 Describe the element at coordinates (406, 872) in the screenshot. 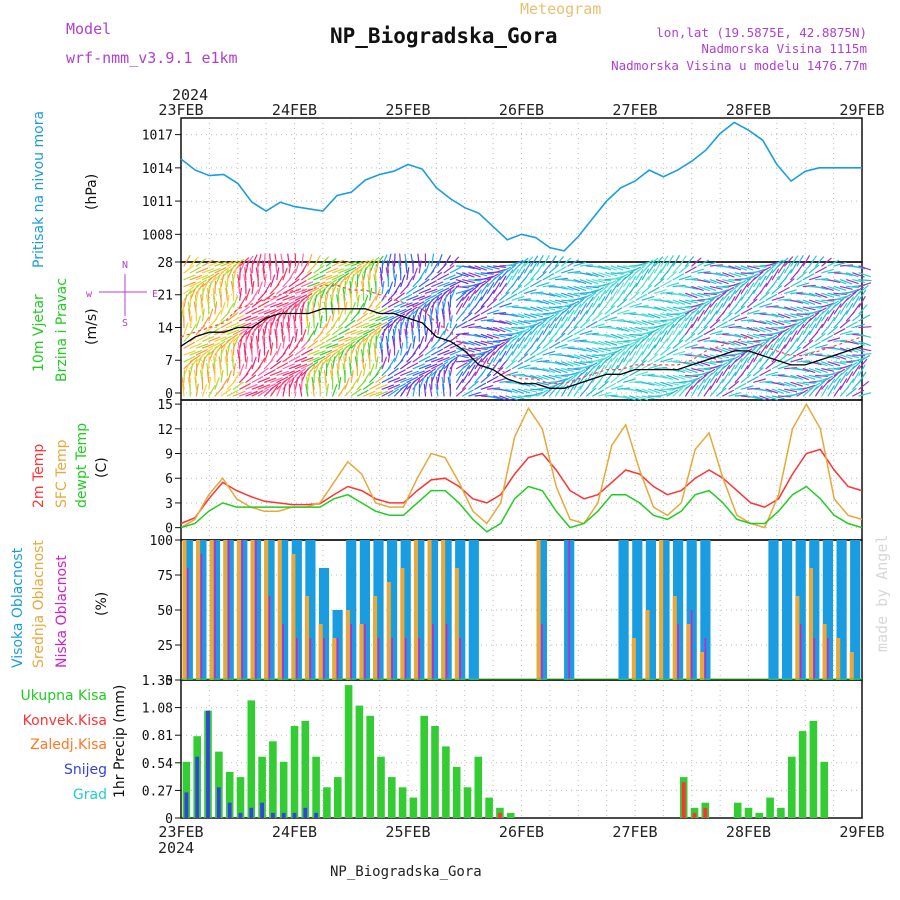

I see `footer-title: NP_Biogradska_Gora` at that location.